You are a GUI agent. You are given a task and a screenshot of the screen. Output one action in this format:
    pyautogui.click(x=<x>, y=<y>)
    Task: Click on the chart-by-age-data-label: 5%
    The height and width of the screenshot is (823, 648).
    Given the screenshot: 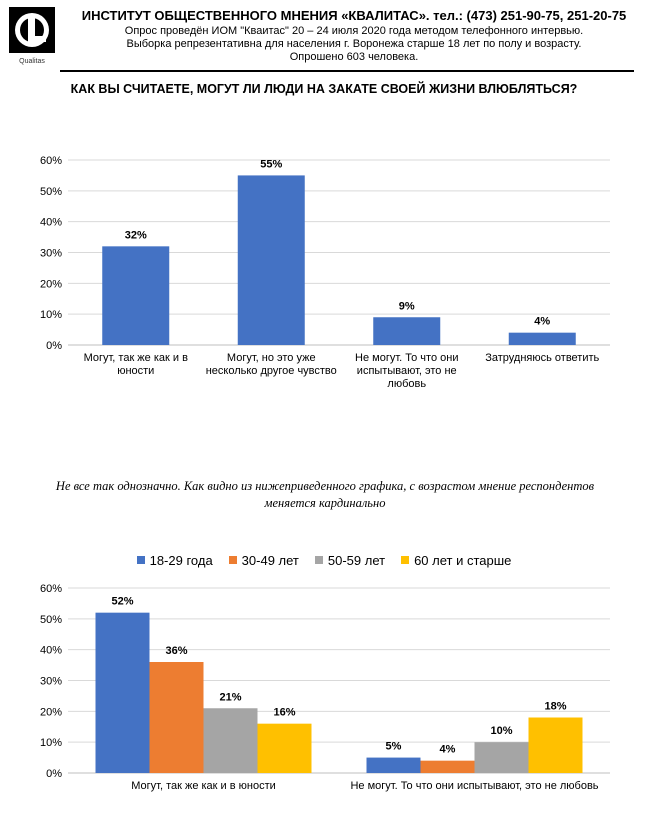 What is the action you would take?
    pyautogui.click(x=394, y=747)
    